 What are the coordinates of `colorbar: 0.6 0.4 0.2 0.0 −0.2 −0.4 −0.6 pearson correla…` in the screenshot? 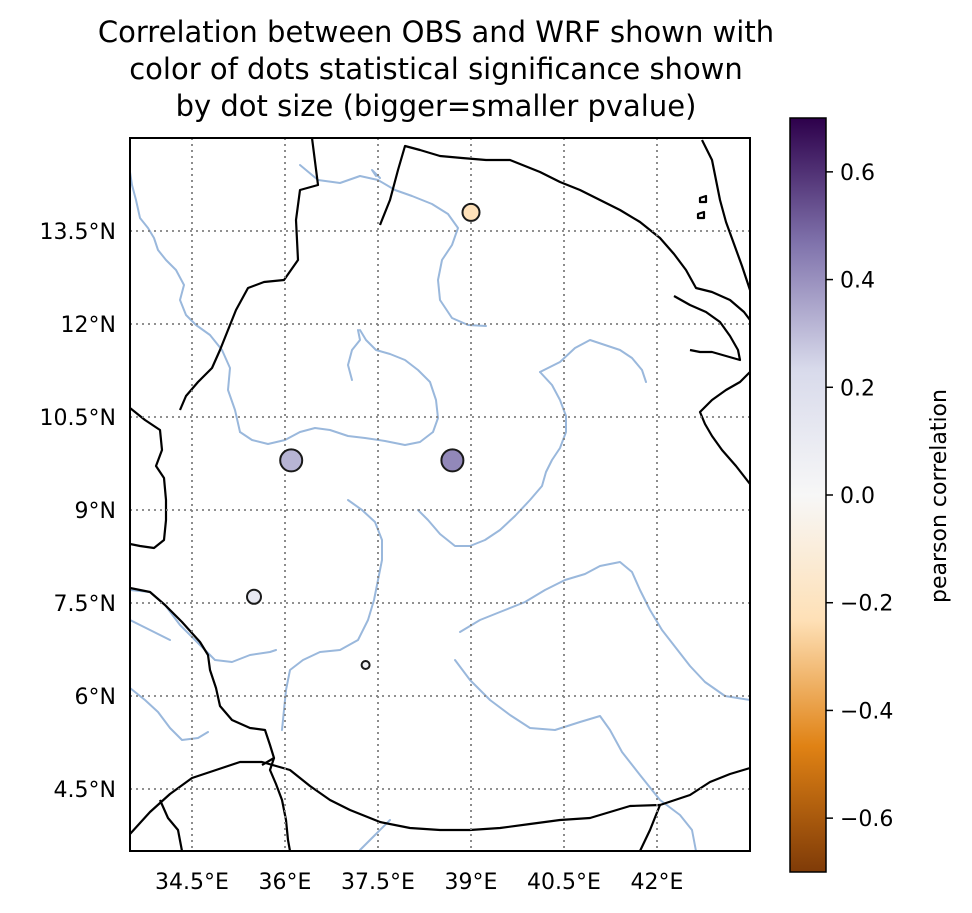 It's located at (870, 495).